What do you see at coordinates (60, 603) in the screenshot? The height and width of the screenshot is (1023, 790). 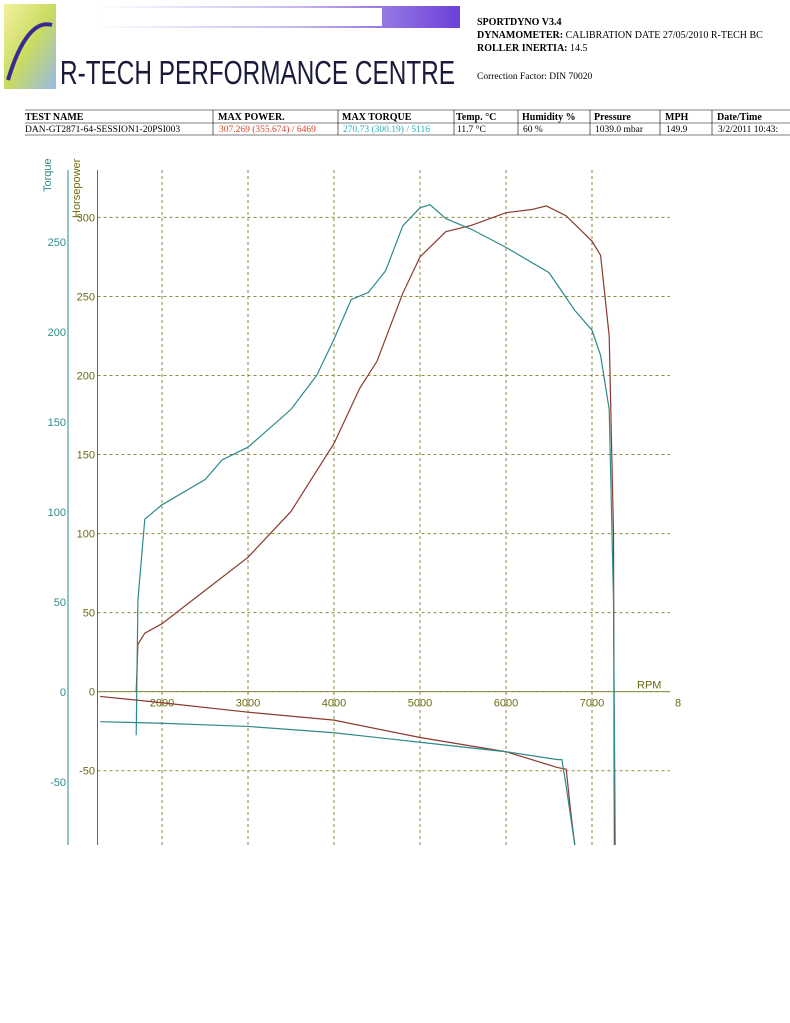 I see `y2-tick-label: 50` at bounding box center [60, 603].